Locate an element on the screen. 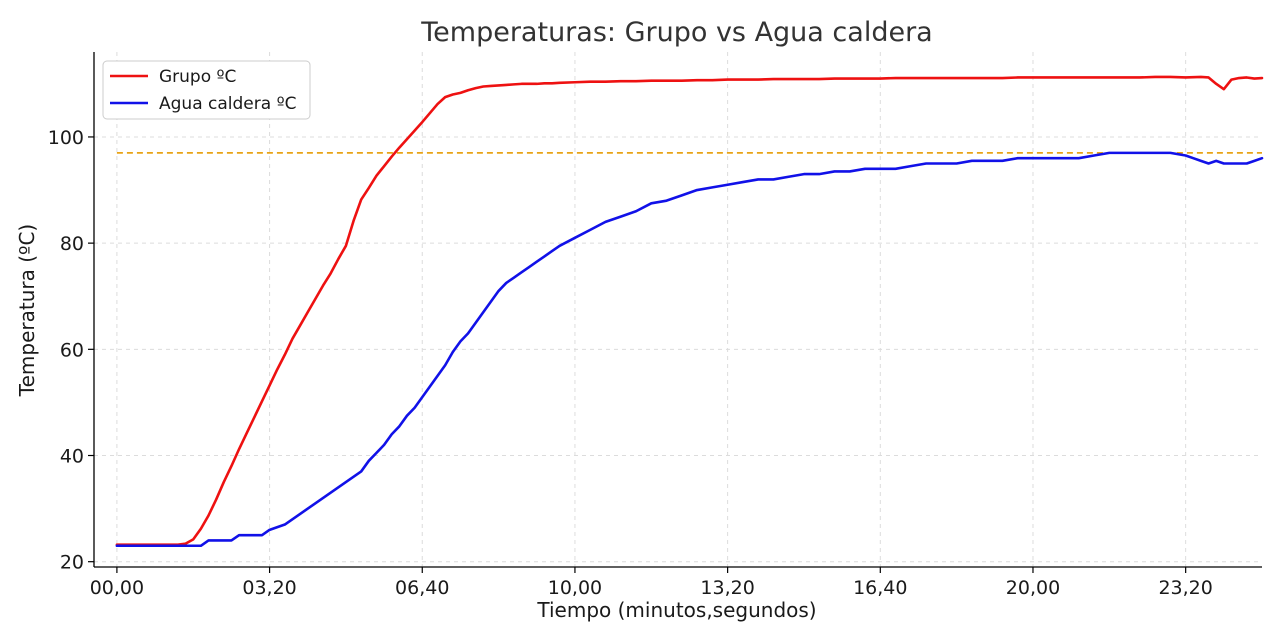 This screenshot has width=1280, height=640. x-tick-label: 20,00 is located at coordinates (1033, 588).